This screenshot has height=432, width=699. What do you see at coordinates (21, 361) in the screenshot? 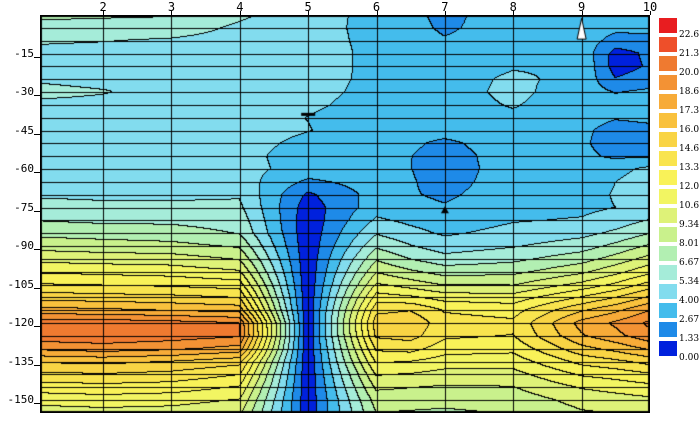
I see `y-tick-label: -135` at bounding box center [21, 361].